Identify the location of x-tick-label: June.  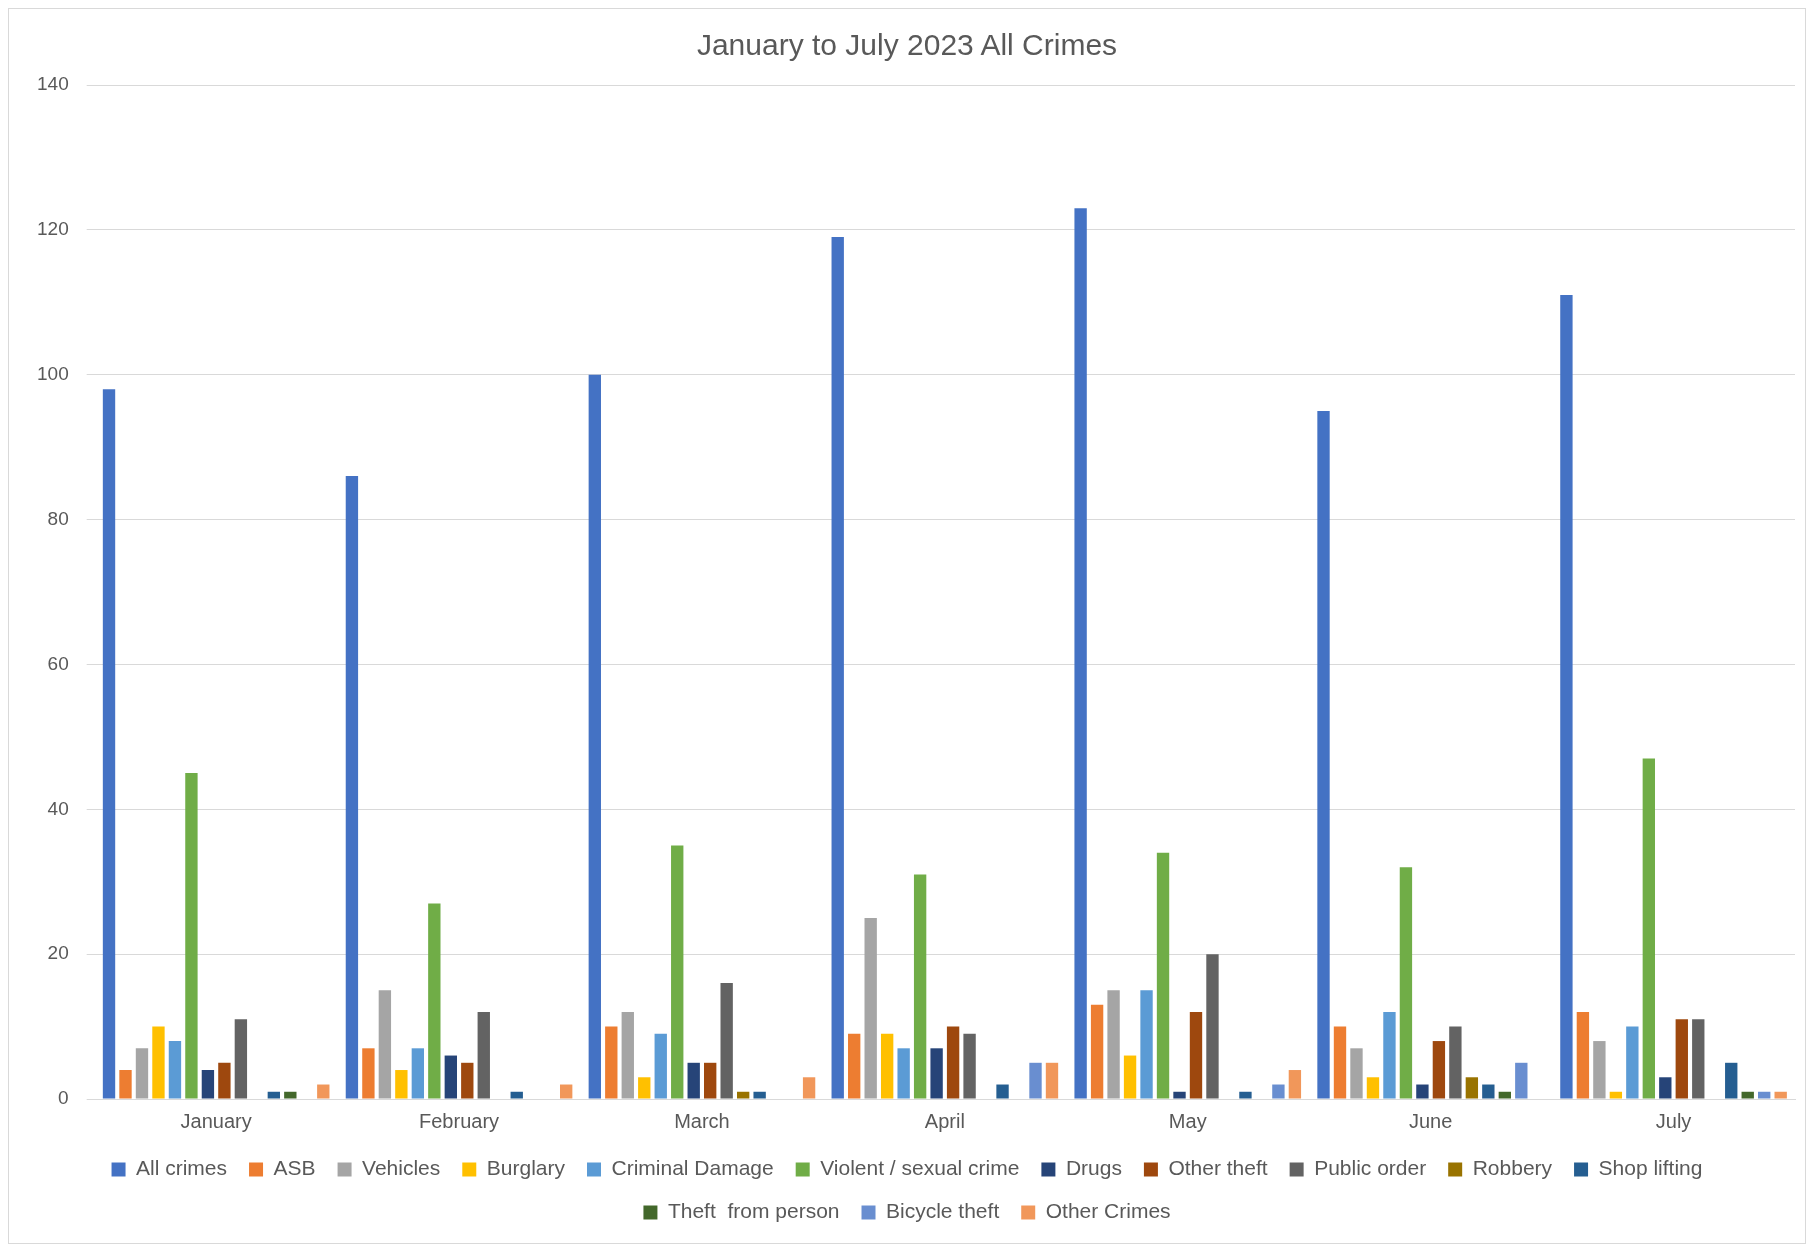
(1430, 1120).